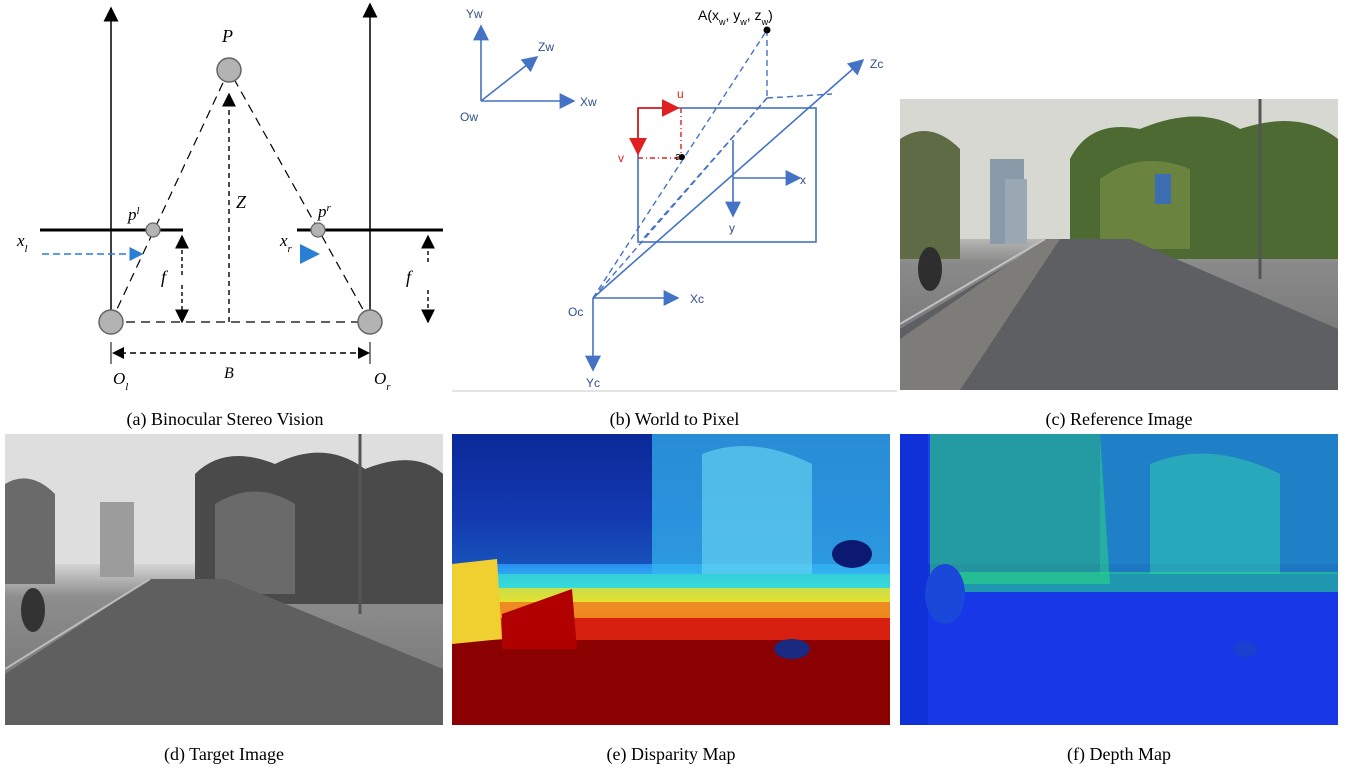  Describe the element at coordinates (299, 196) in the screenshot. I see `right-ray` at that location.